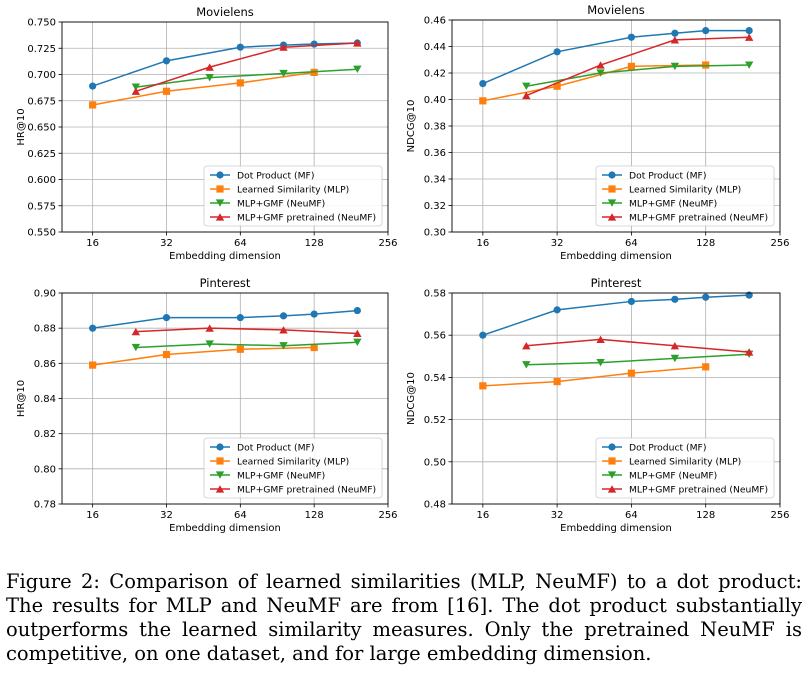 This screenshot has width=808, height=688. I want to click on y-tick-label: 0.84, so click(45, 399).